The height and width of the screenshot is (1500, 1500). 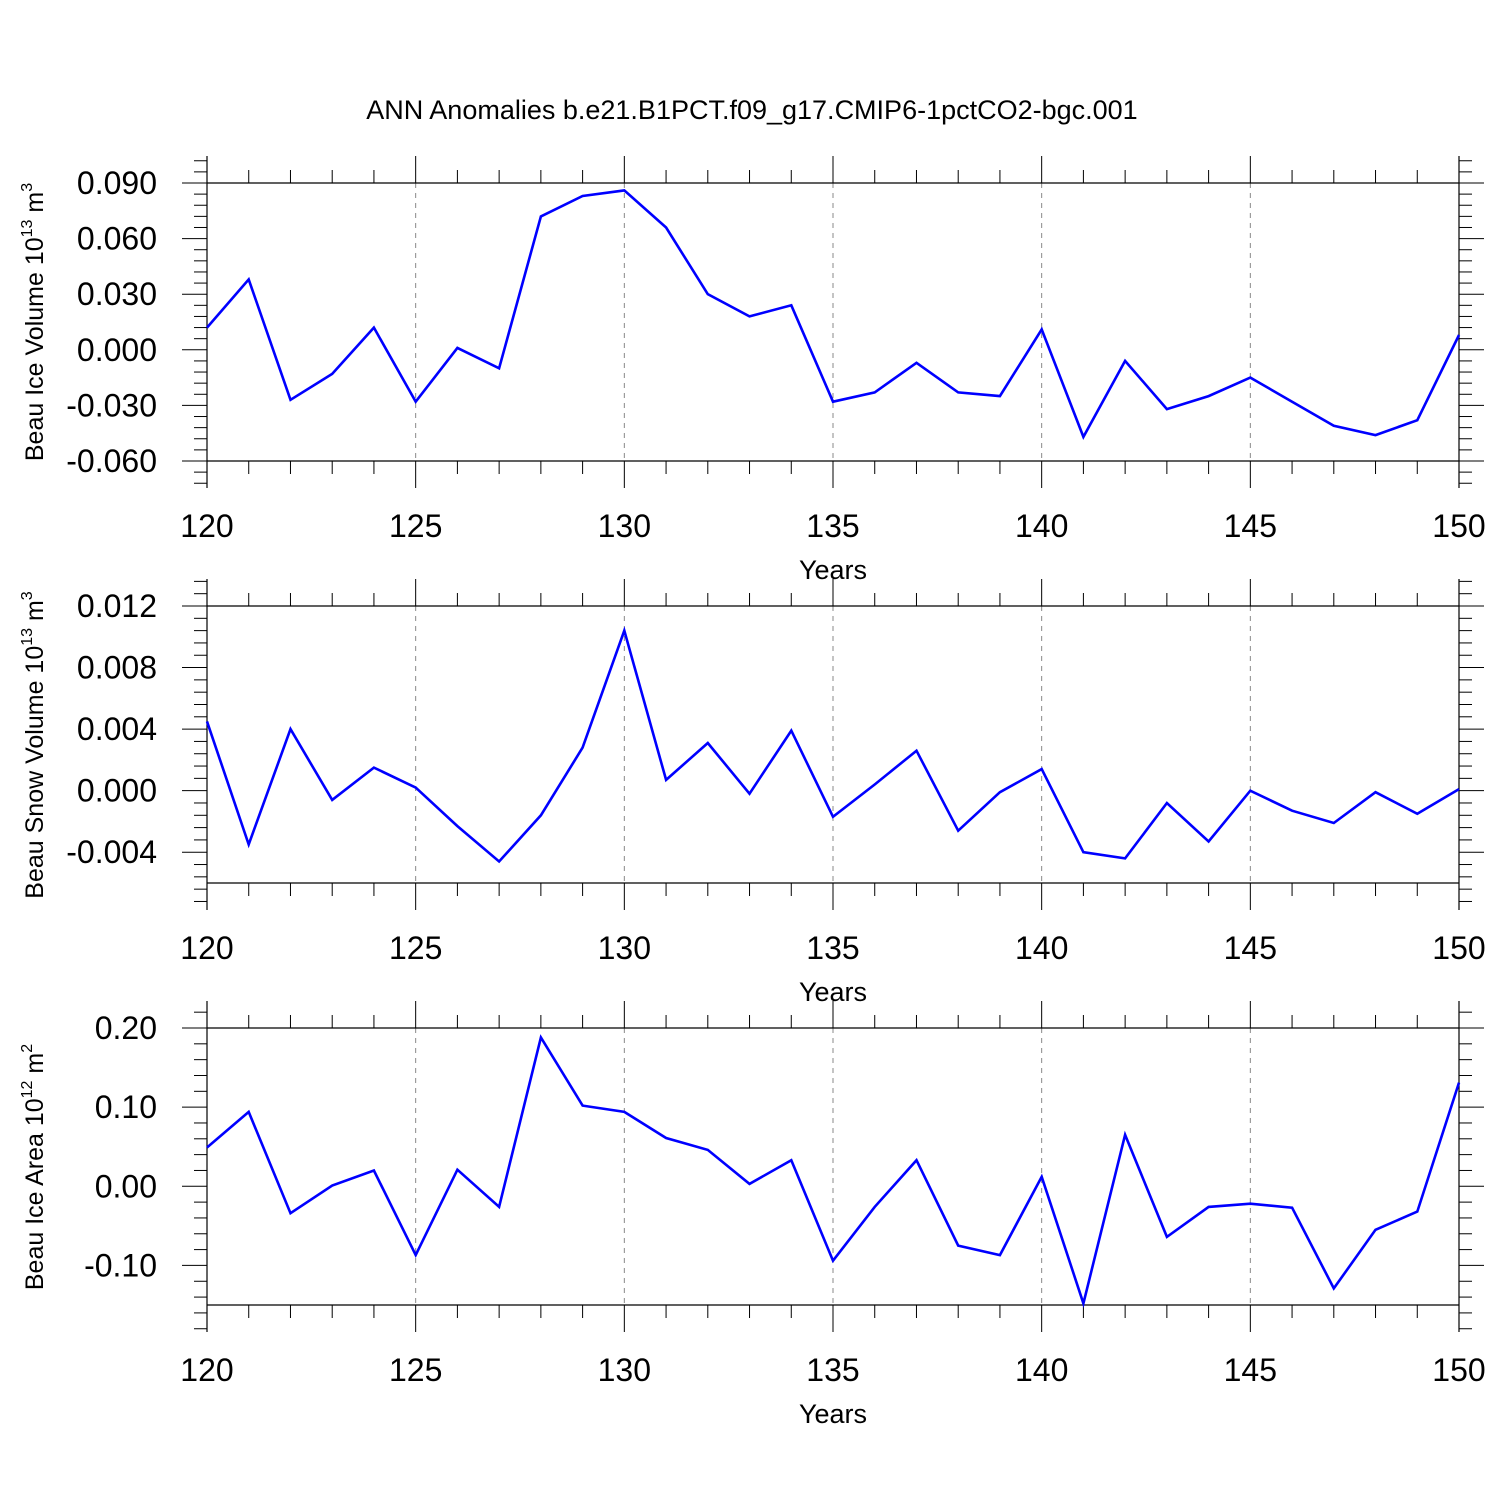 I want to click on y-tick-label: -0.030, so click(x=111, y=405).